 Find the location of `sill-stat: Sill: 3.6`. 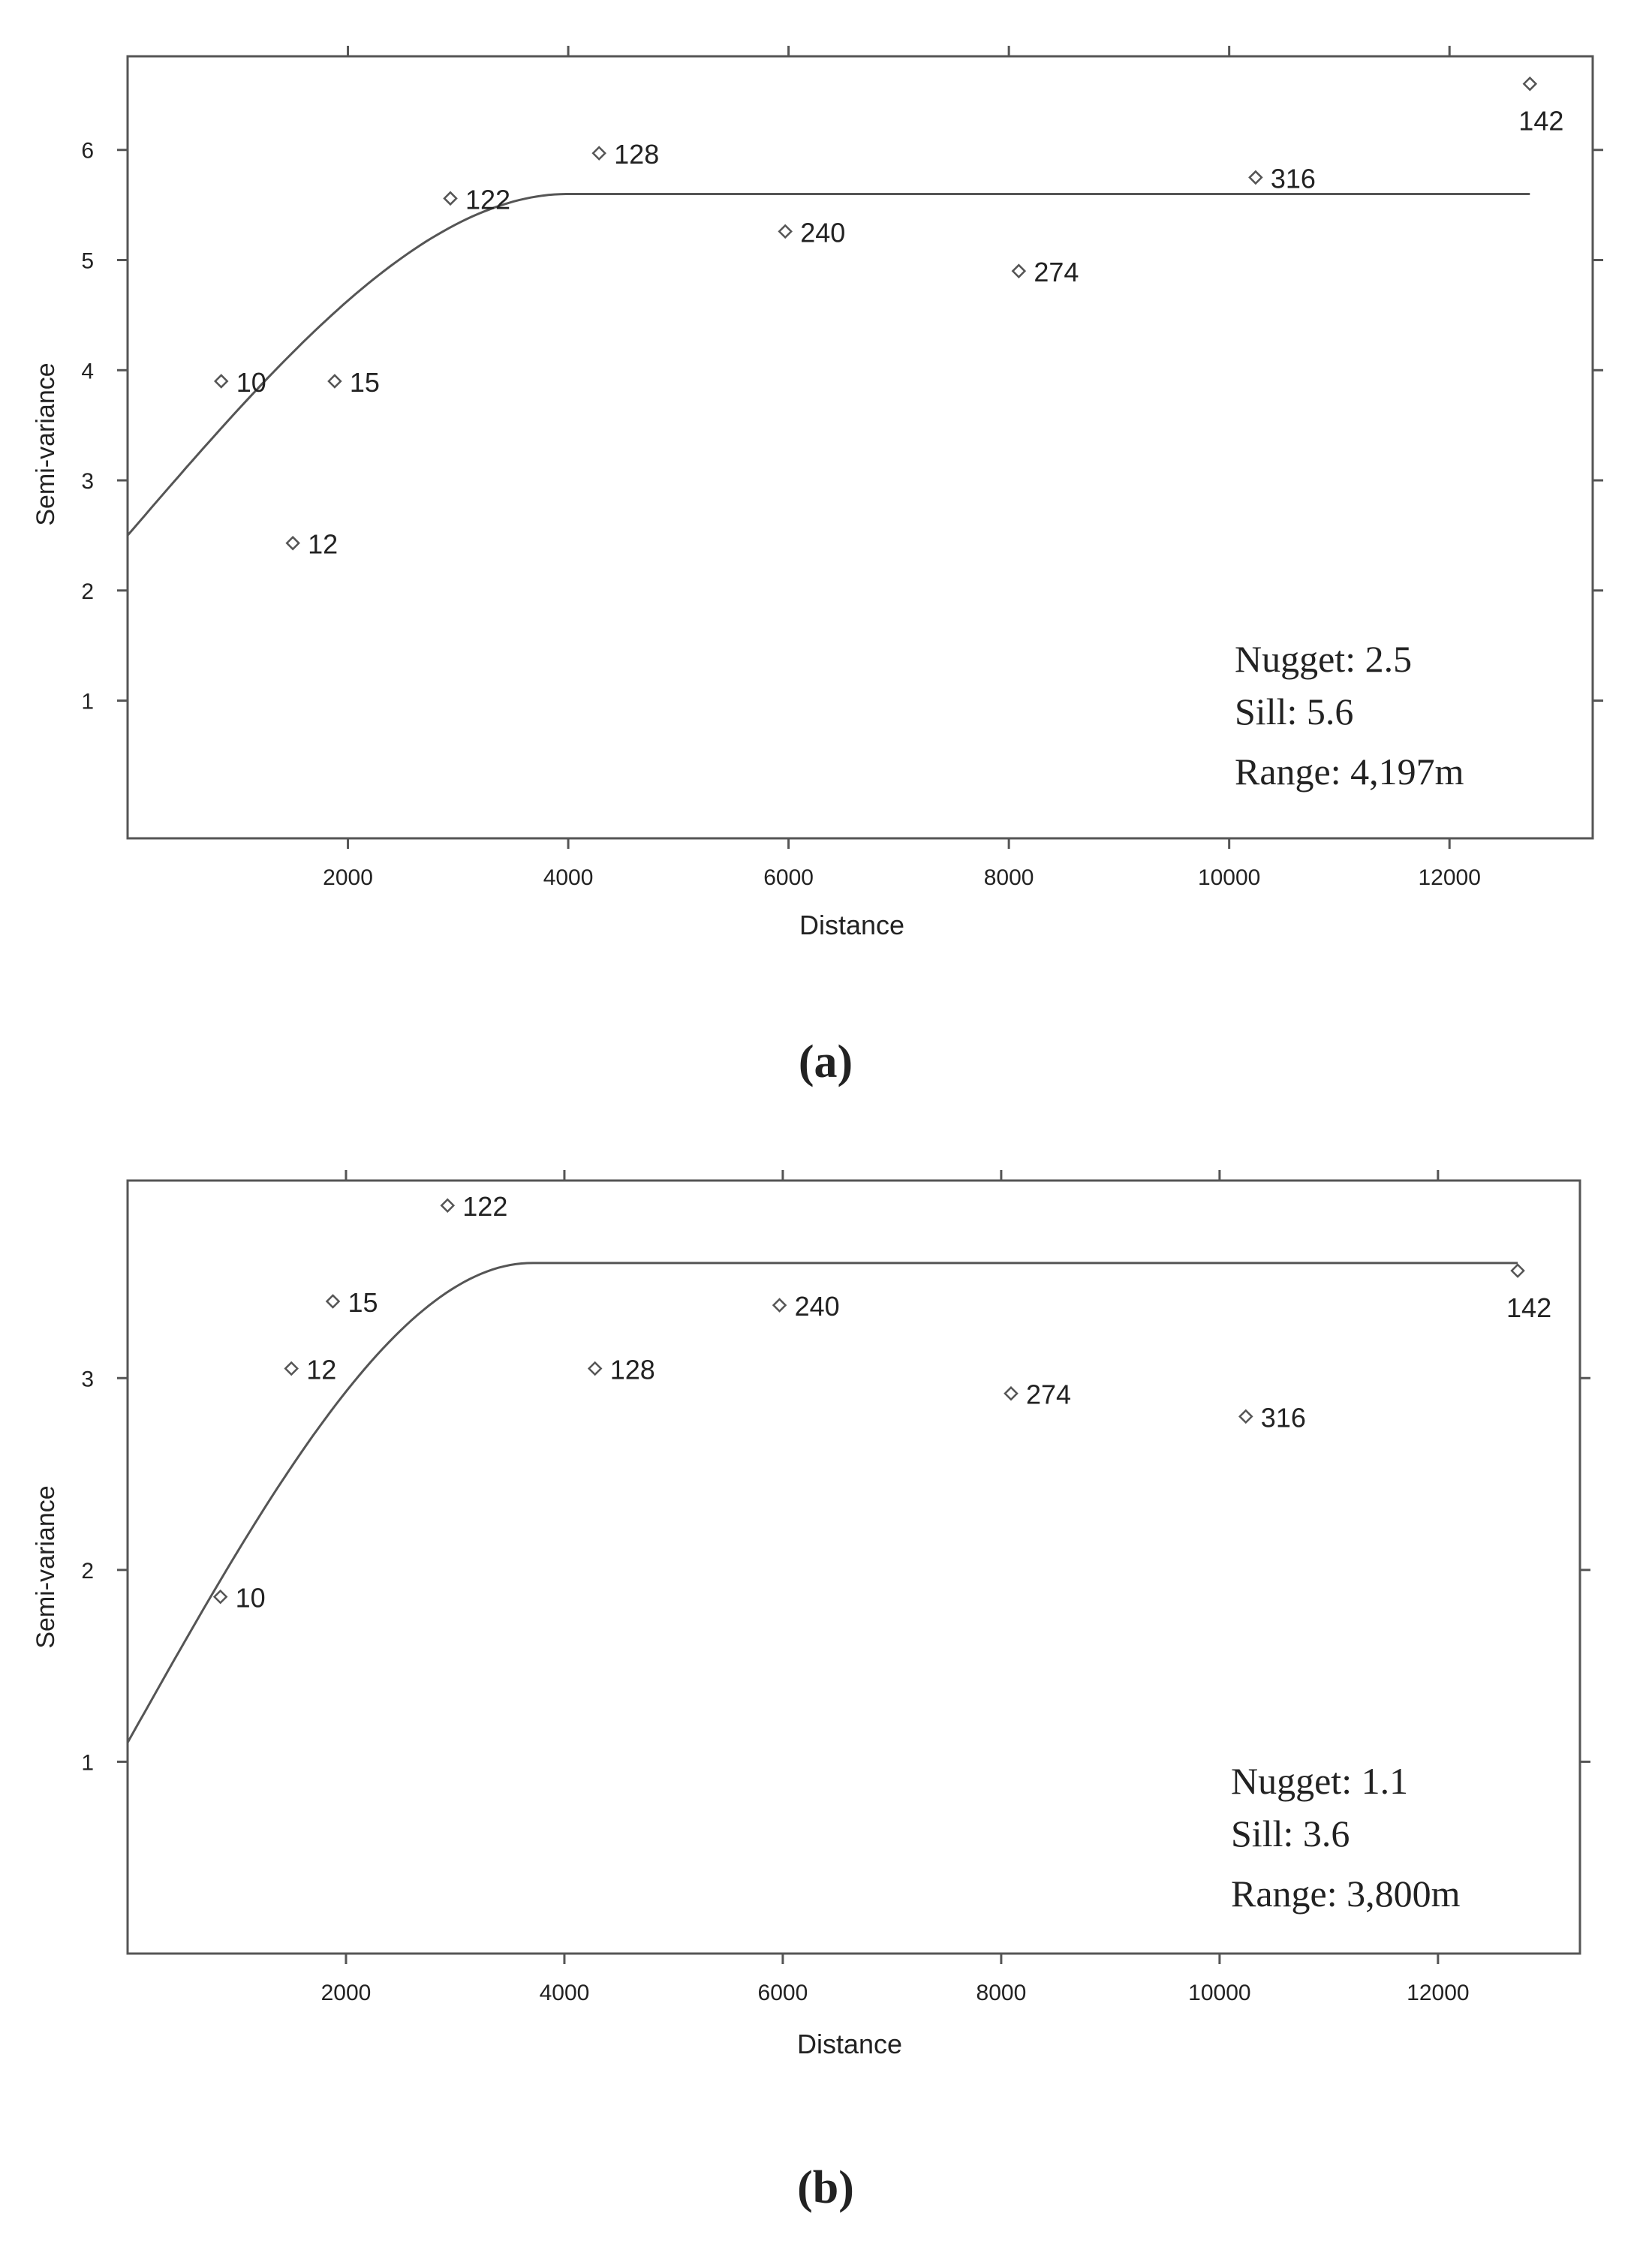

sill-stat: Sill: 3.6 is located at coordinates (1290, 1833).